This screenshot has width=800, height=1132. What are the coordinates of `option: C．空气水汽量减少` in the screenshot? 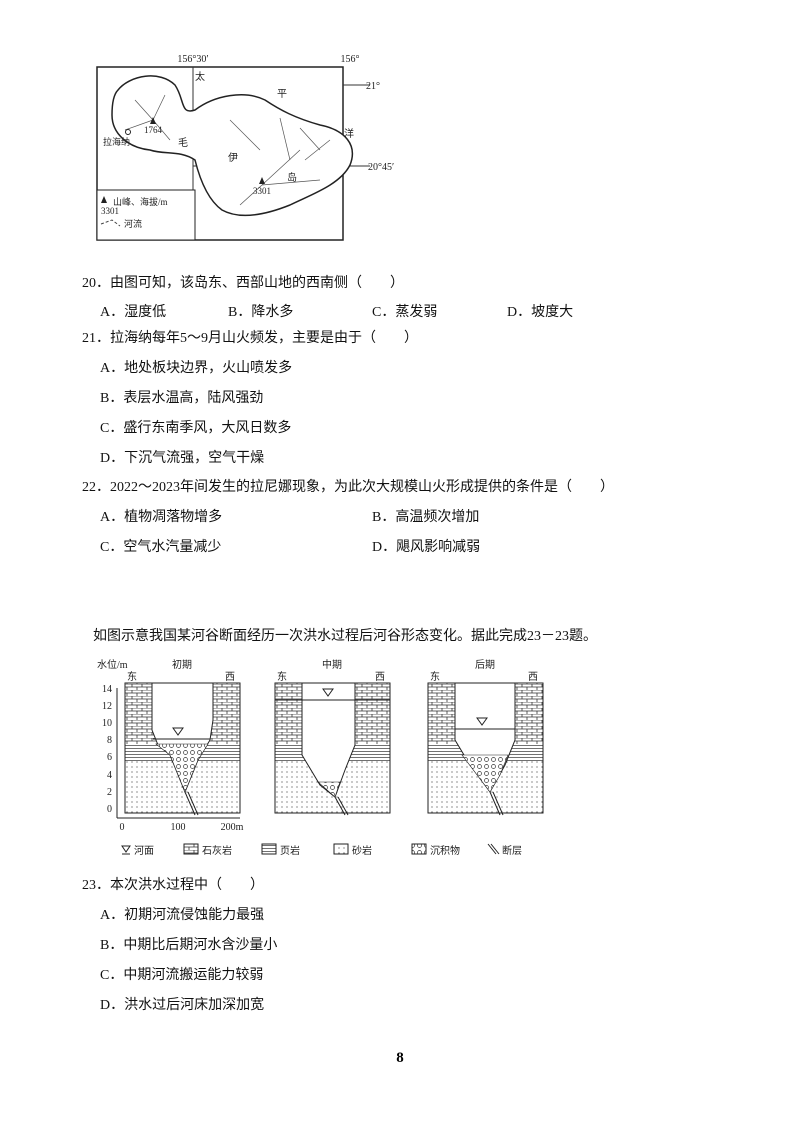 It's located at (160, 547).